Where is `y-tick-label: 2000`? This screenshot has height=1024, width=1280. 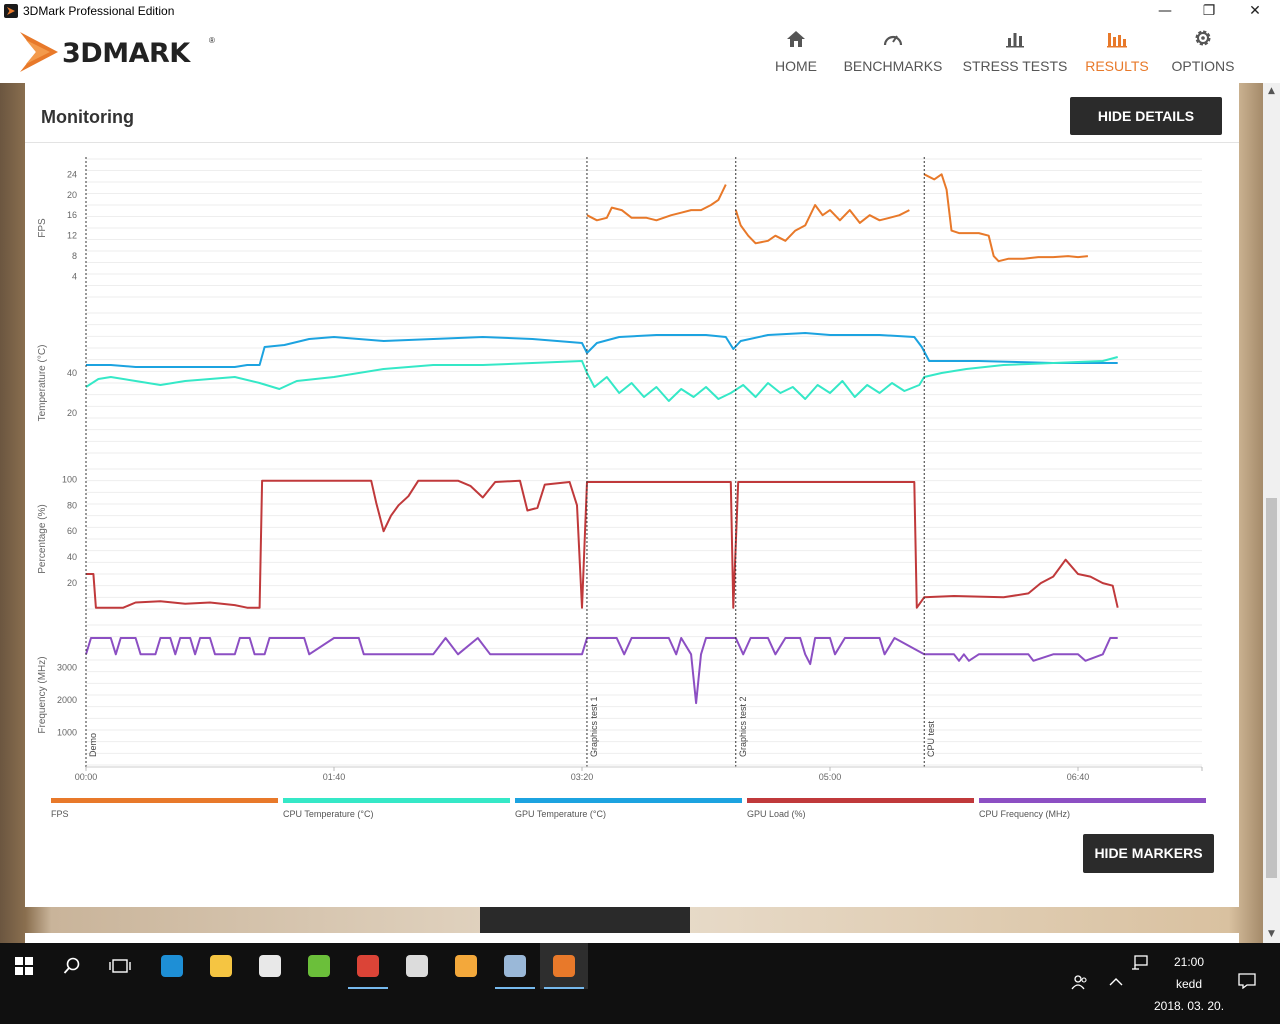 y-tick-label: 2000 is located at coordinates (67, 700).